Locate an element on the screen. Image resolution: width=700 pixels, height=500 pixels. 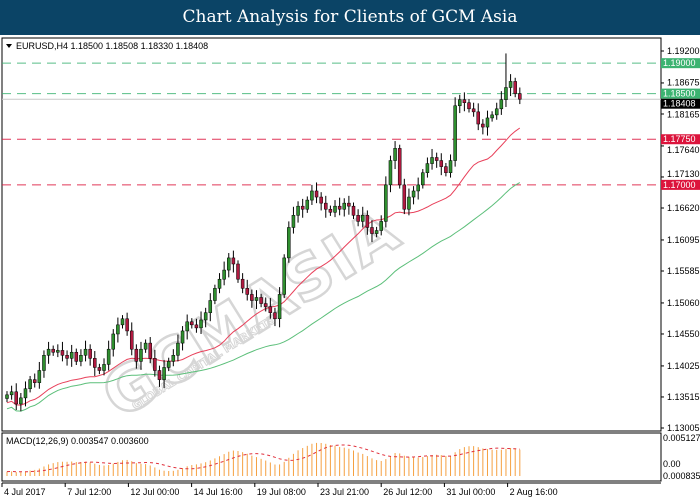
y-tick-label: 1.18165 is located at coordinates (683, 115).